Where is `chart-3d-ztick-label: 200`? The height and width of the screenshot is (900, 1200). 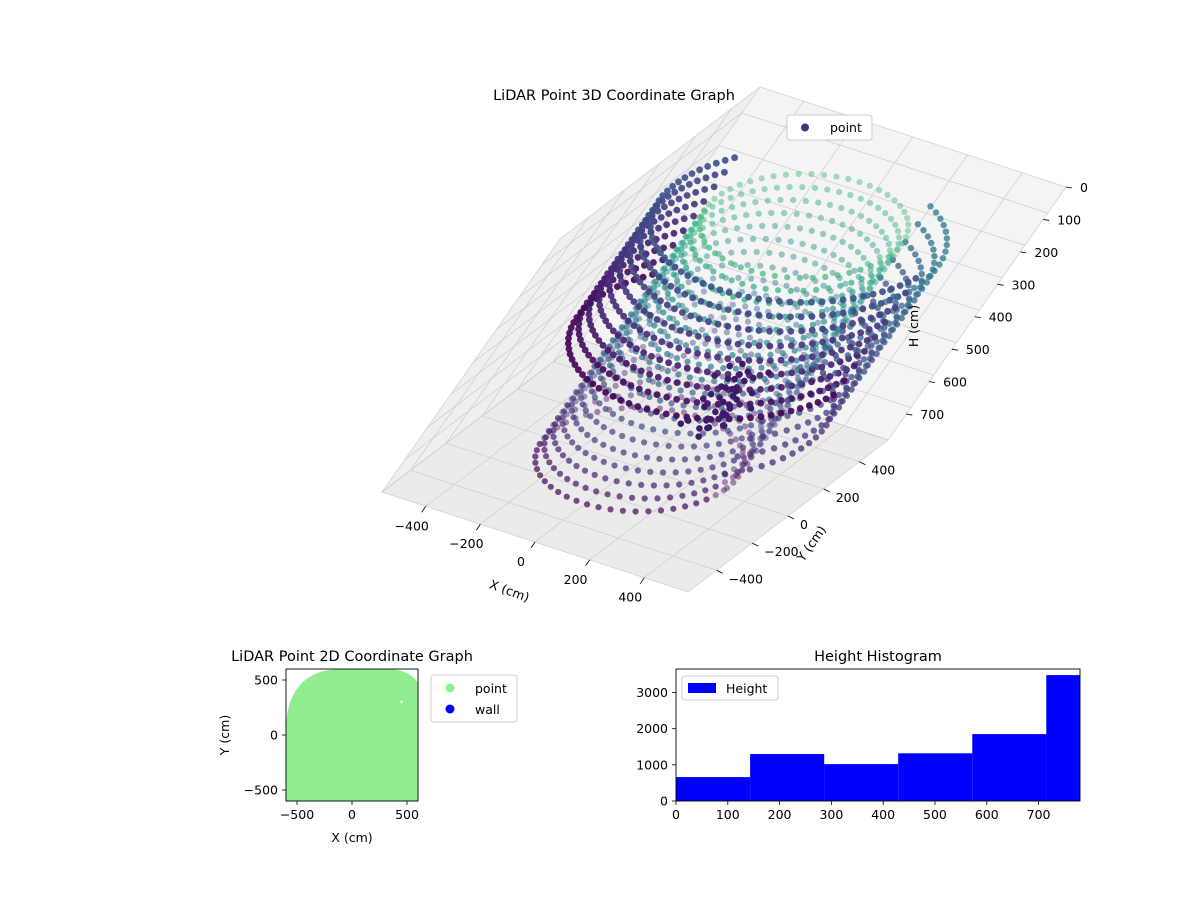 chart-3d-ztick-label: 200 is located at coordinates (1046, 252).